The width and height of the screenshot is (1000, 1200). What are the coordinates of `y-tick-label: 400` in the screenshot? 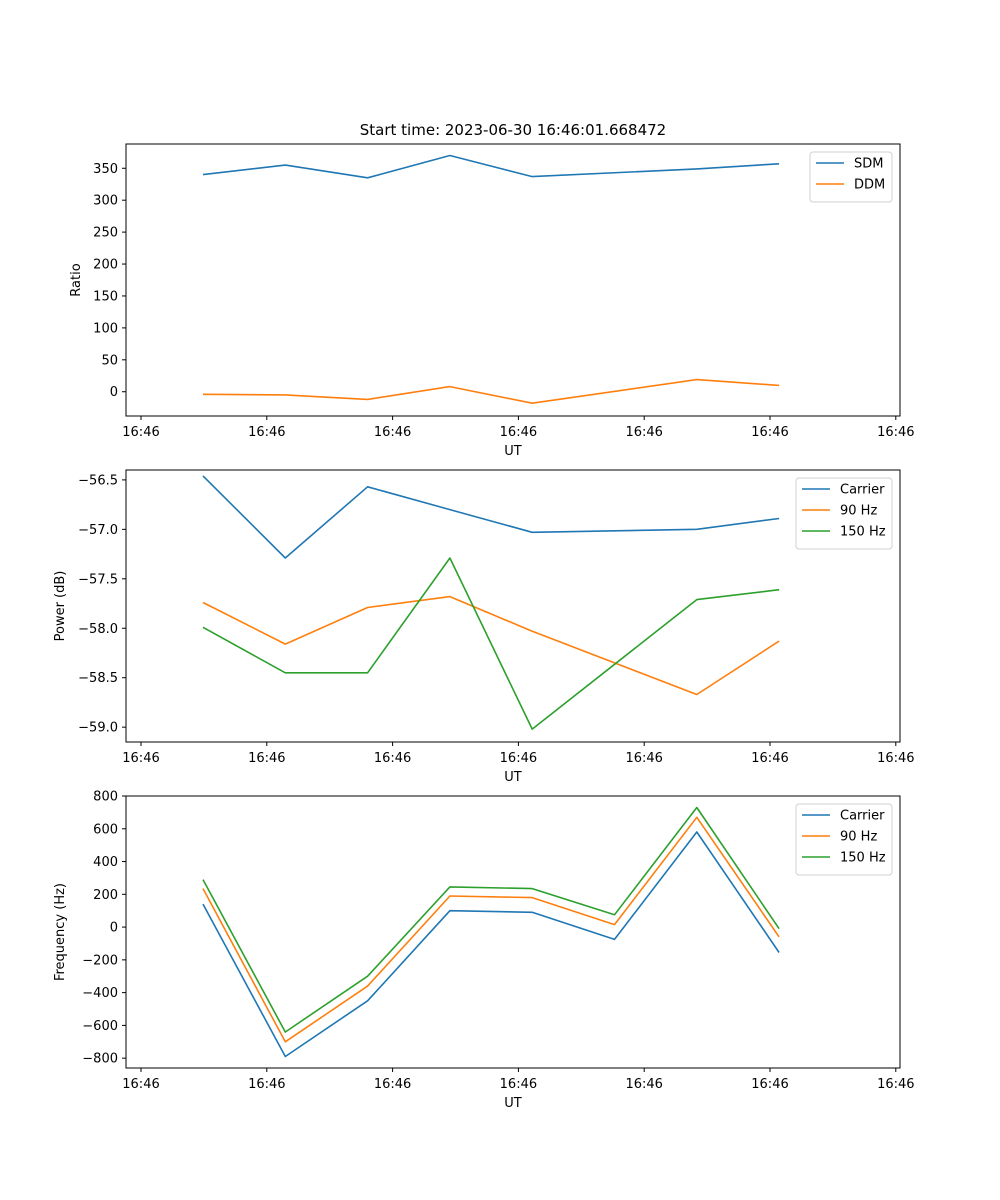 It's located at (105, 862).